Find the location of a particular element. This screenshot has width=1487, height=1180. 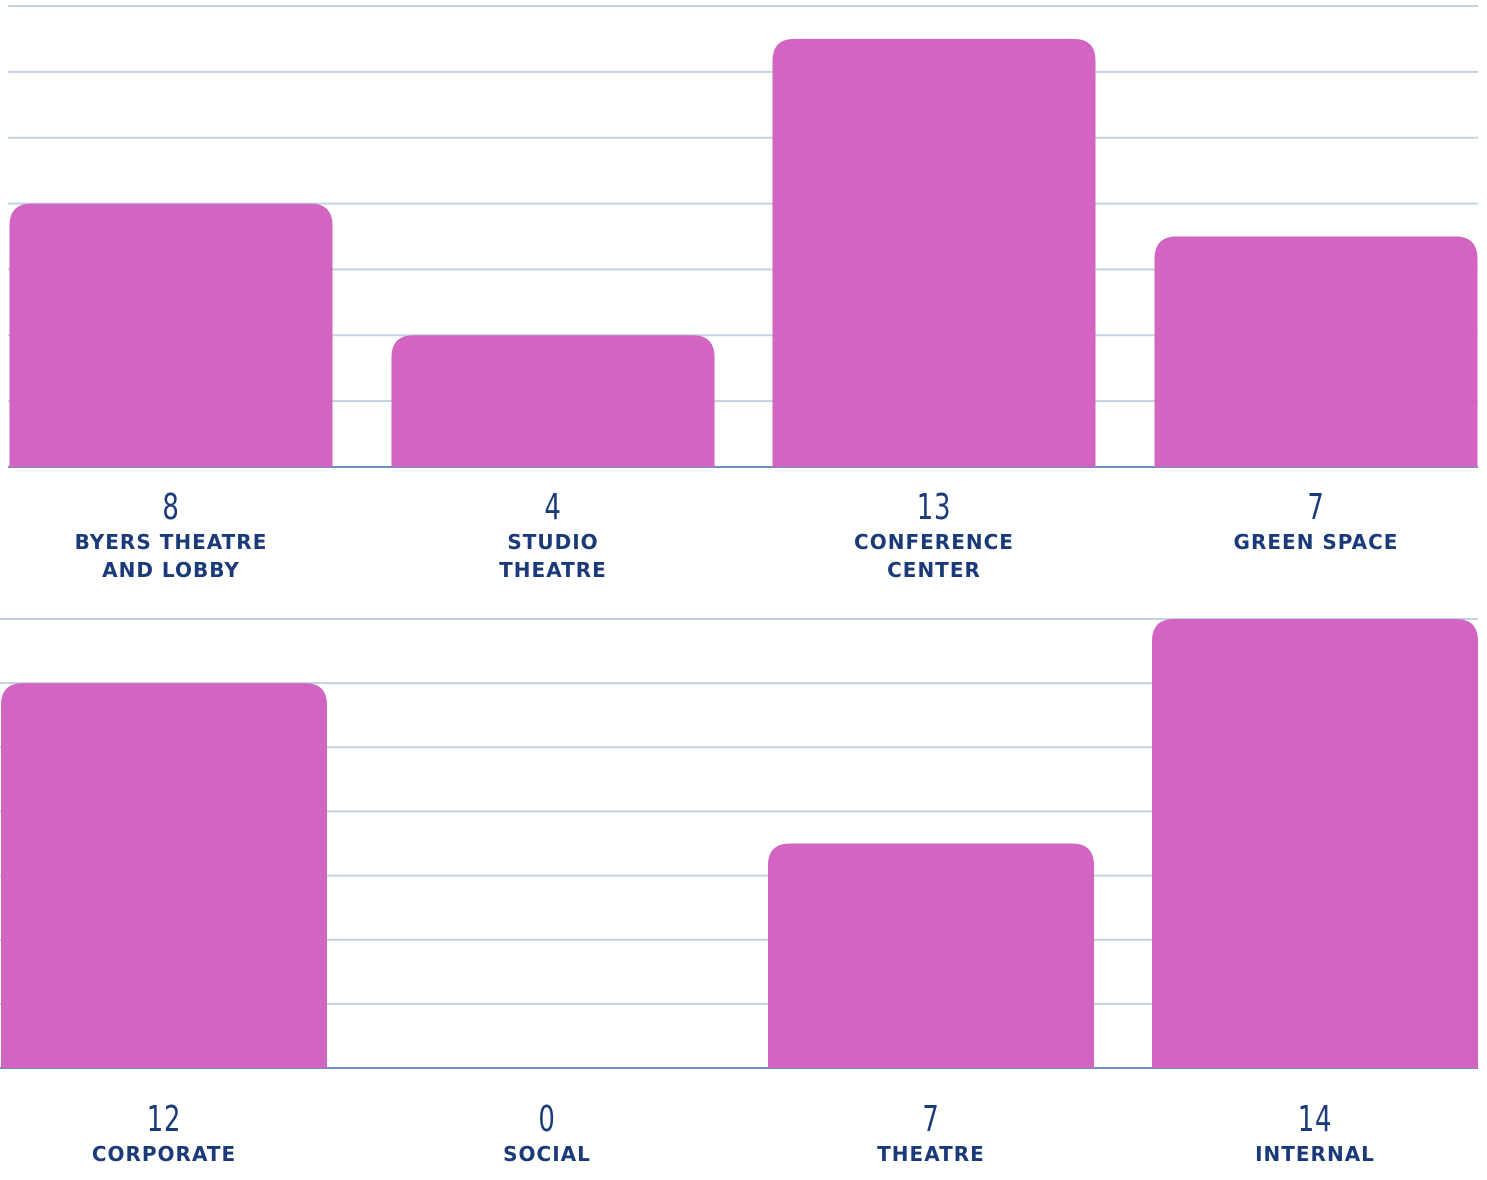

event-type-category-1: 0 SOCIAL is located at coordinates (547, 1134).